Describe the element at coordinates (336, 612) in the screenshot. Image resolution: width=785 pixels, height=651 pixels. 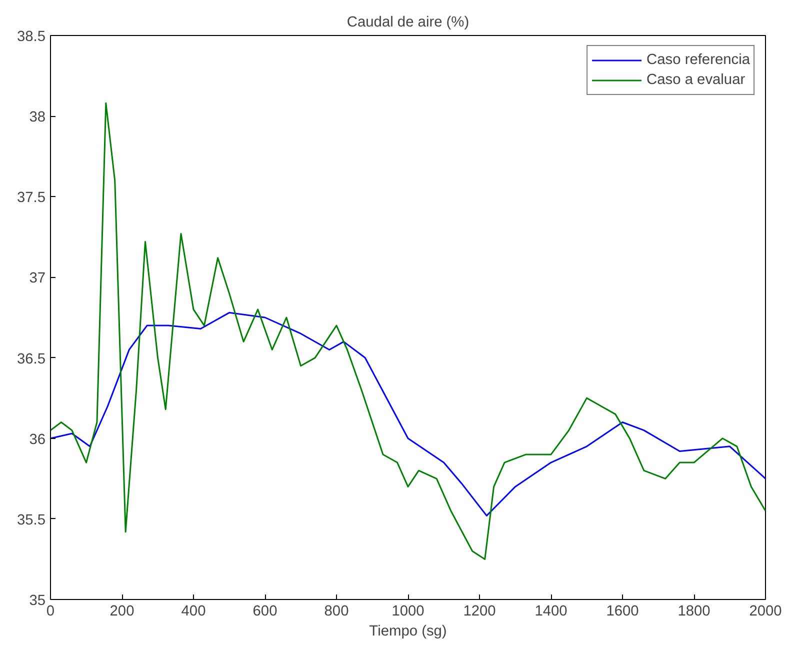
I see `x-tick-label: 800` at that location.